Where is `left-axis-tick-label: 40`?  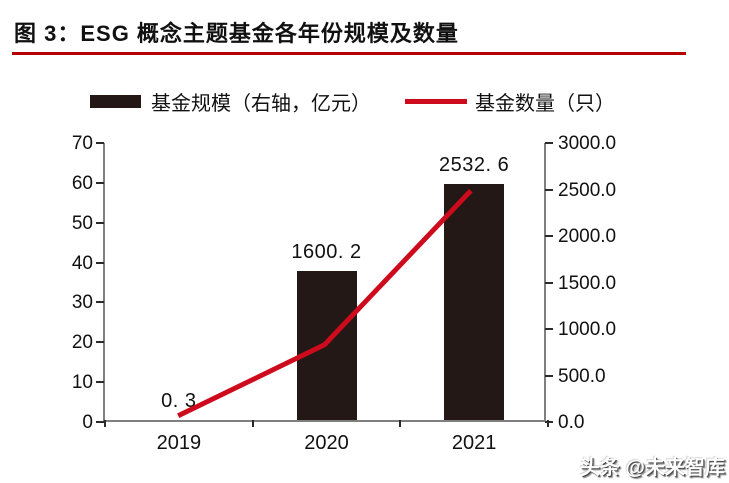 left-axis-tick-label: 40 is located at coordinates (82, 263).